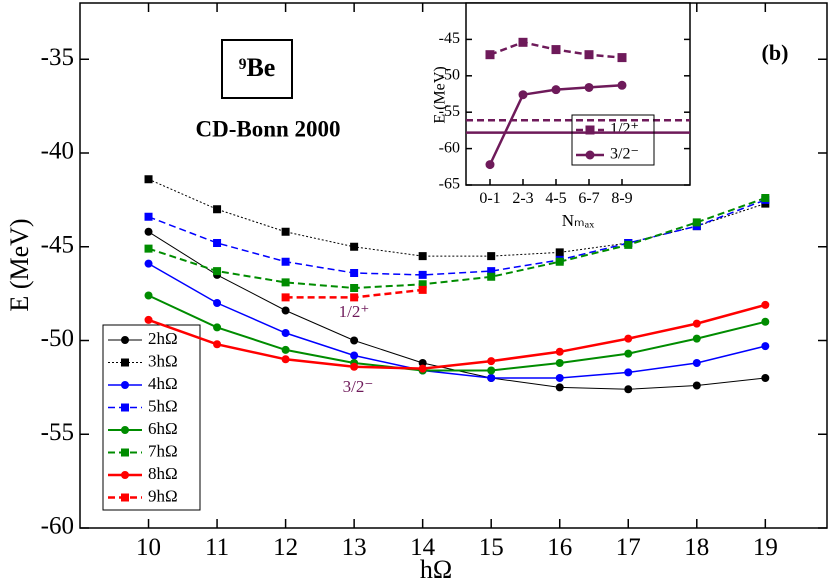 The height and width of the screenshot is (585, 830). I want to click on legend-label: 6hΩ, so click(163, 428).